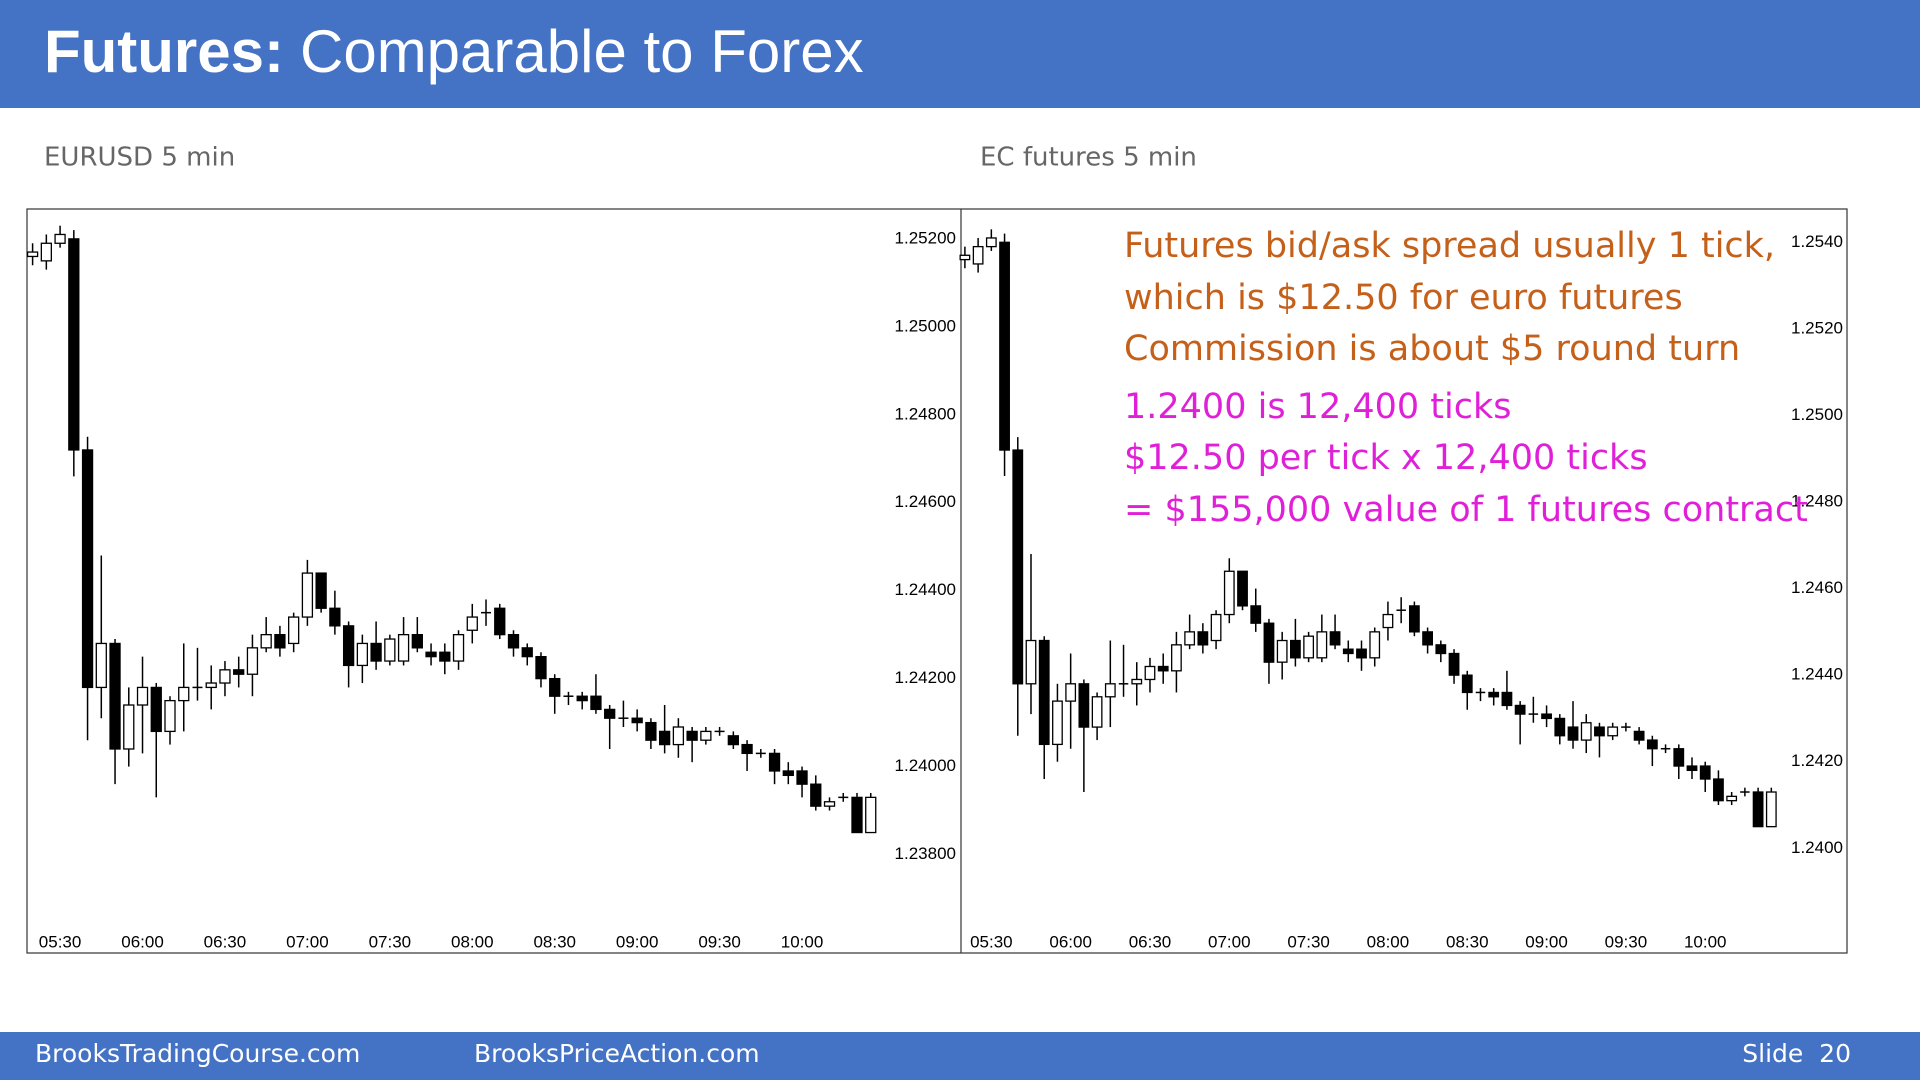 The height and width of the screenshot is (1084, 1920). Describe the element at coordinates (617, 1053) in the screenshot. I see `footer-link: BrooksPriceAction.com` at that location.